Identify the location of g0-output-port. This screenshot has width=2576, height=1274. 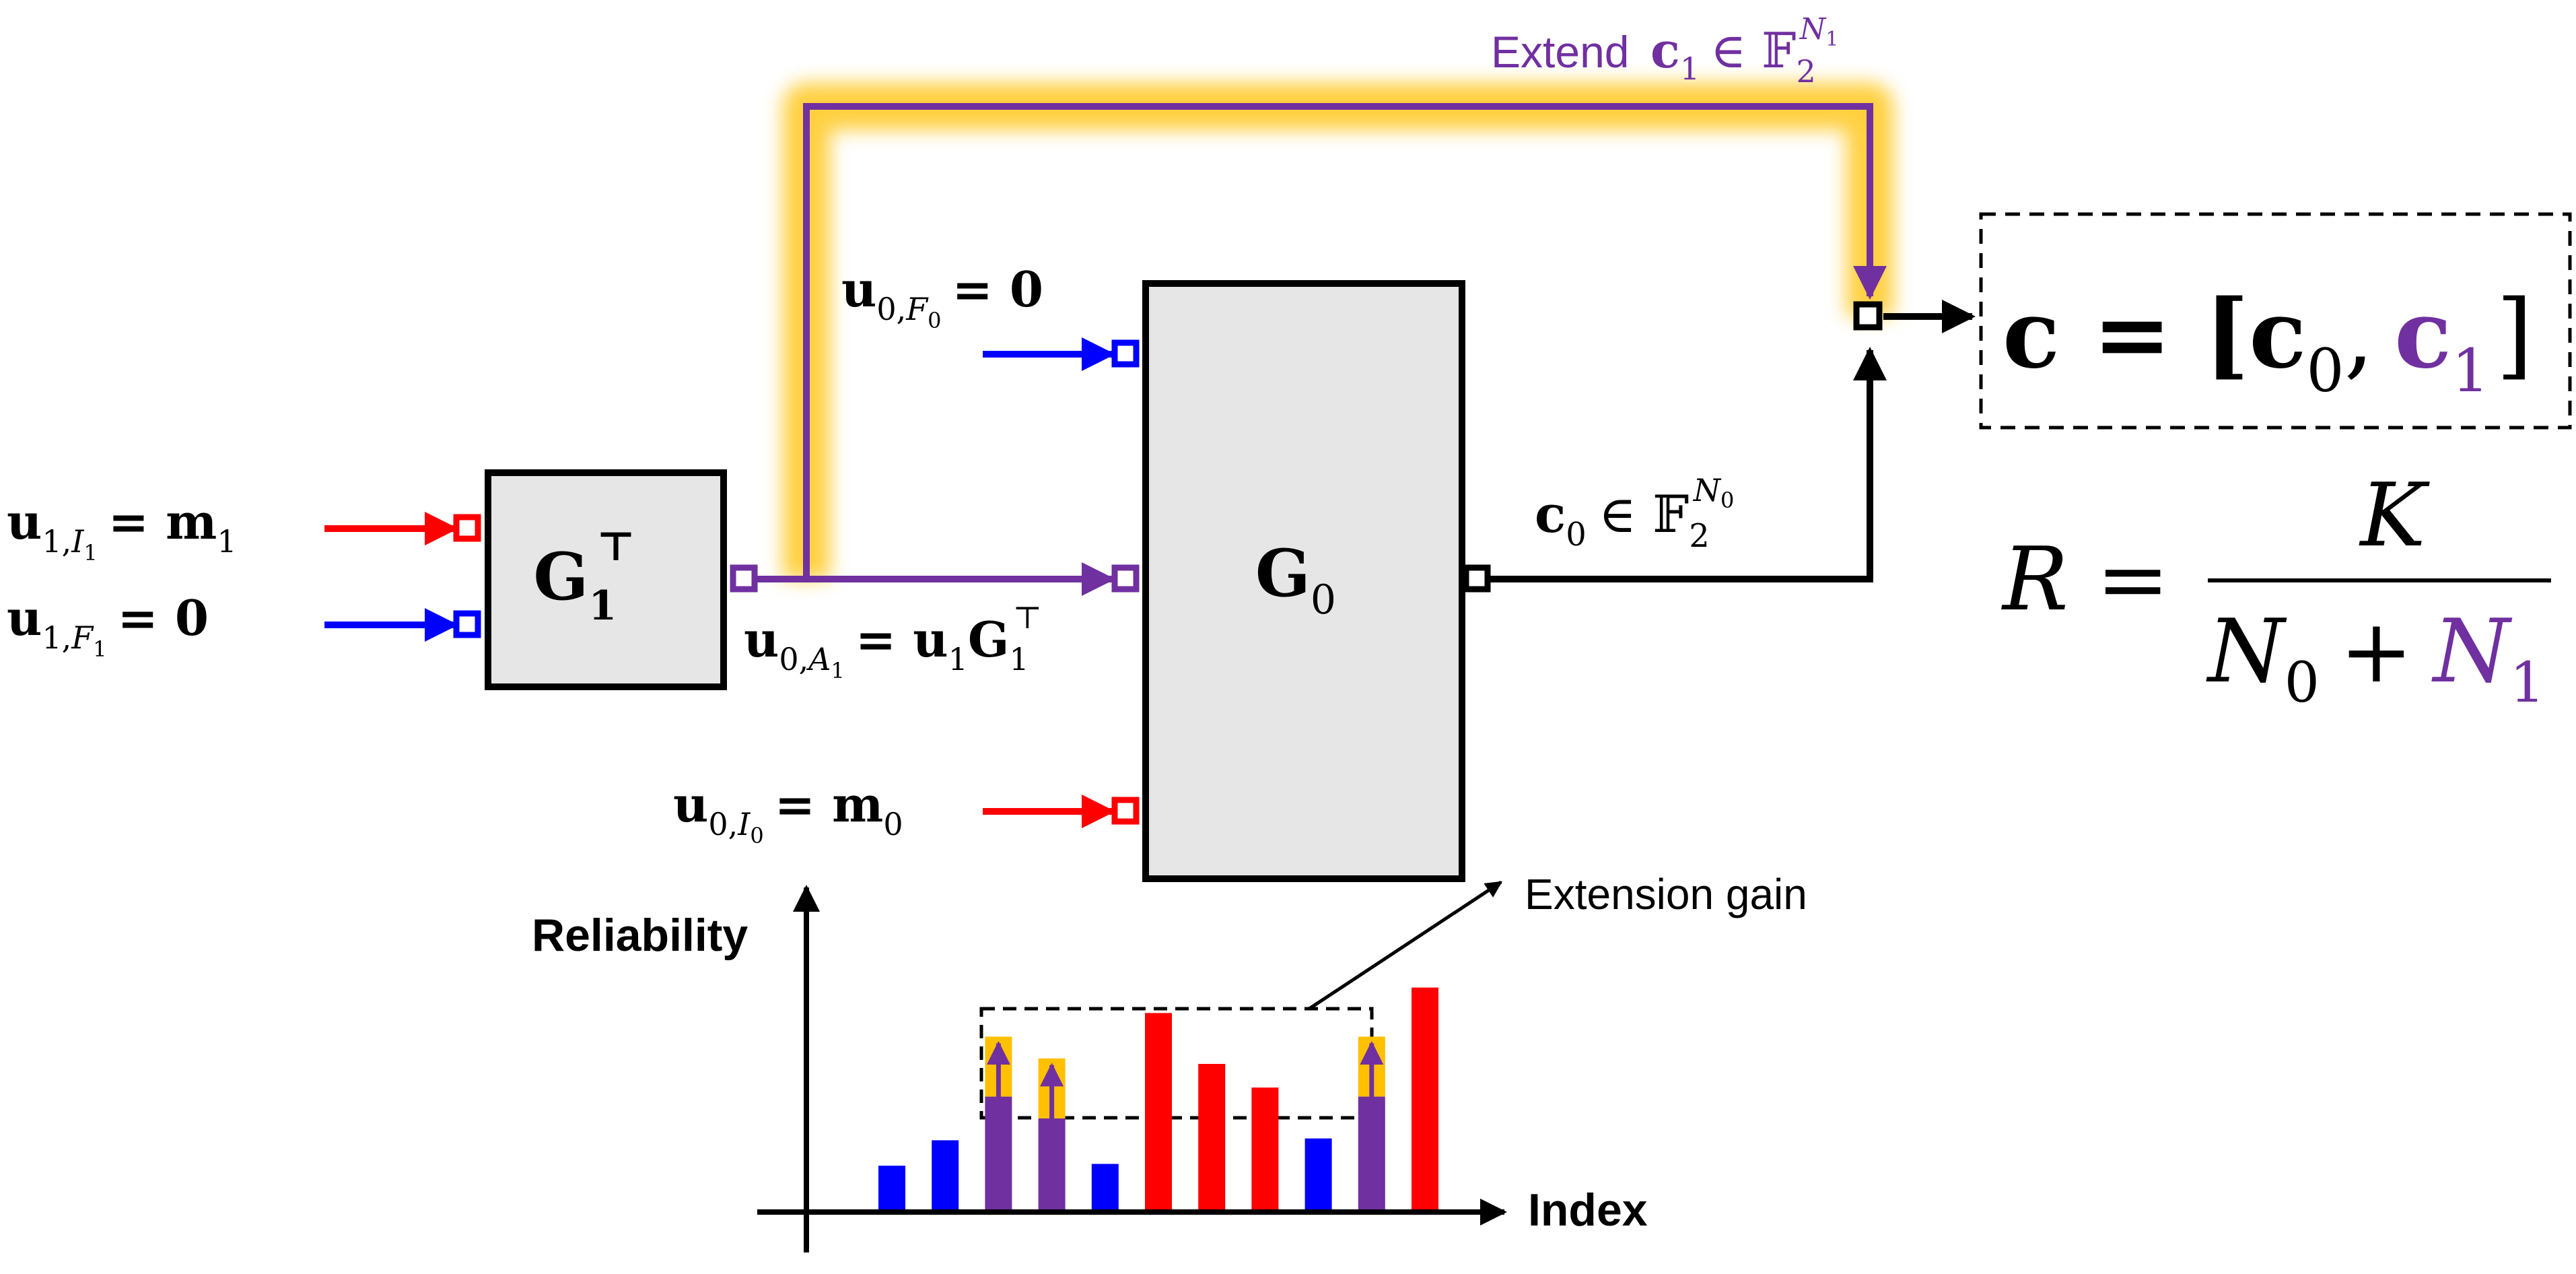
(1477, 578).